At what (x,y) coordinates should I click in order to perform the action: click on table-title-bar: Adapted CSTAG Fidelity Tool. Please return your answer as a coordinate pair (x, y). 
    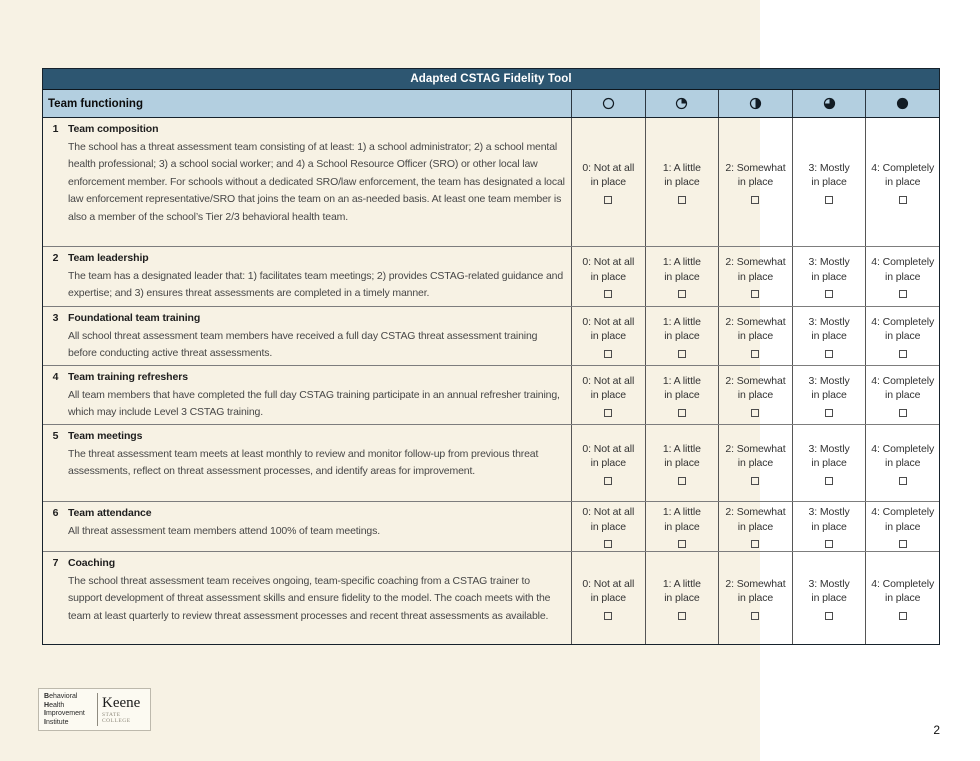
    Looking at the image, I should click on (491, 79).